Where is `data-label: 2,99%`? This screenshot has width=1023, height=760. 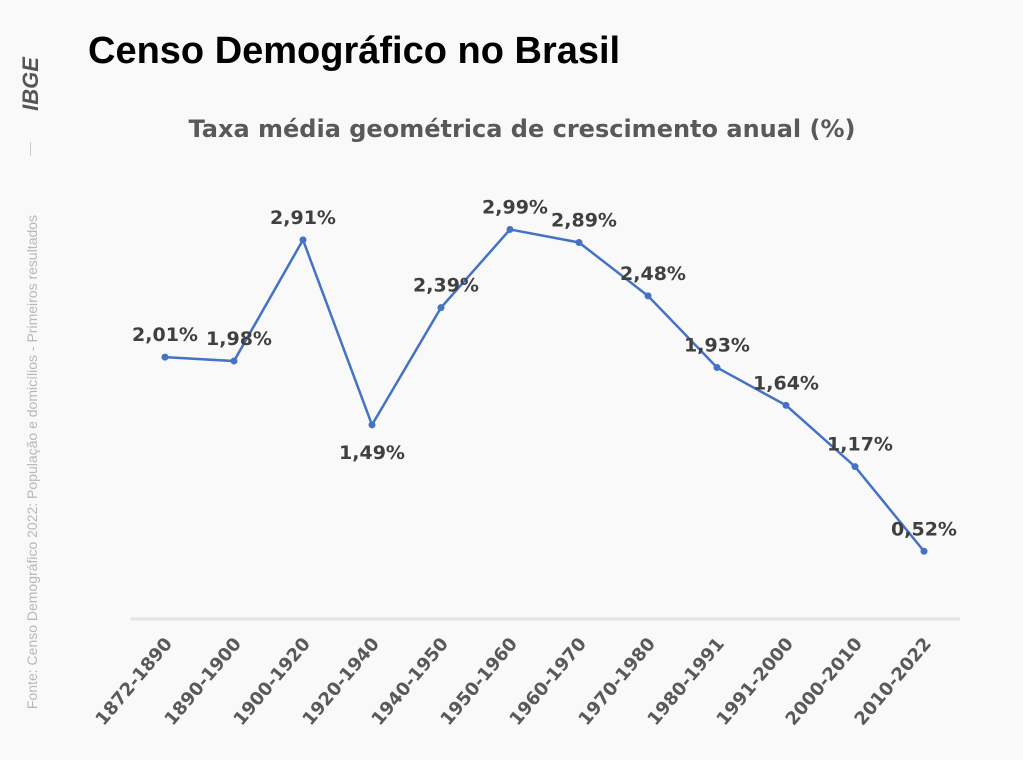
data-label: 2,99% is located at coordinates (515, 207).